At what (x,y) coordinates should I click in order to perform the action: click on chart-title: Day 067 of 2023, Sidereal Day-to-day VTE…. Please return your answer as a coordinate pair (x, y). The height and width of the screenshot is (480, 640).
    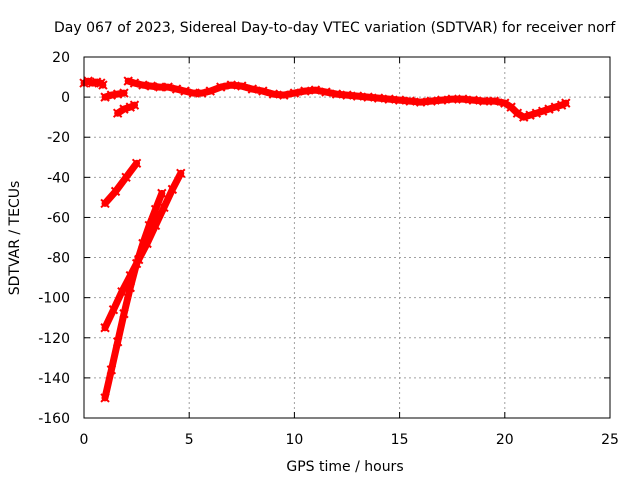
    Looking at the image, I should click on (335, 28).